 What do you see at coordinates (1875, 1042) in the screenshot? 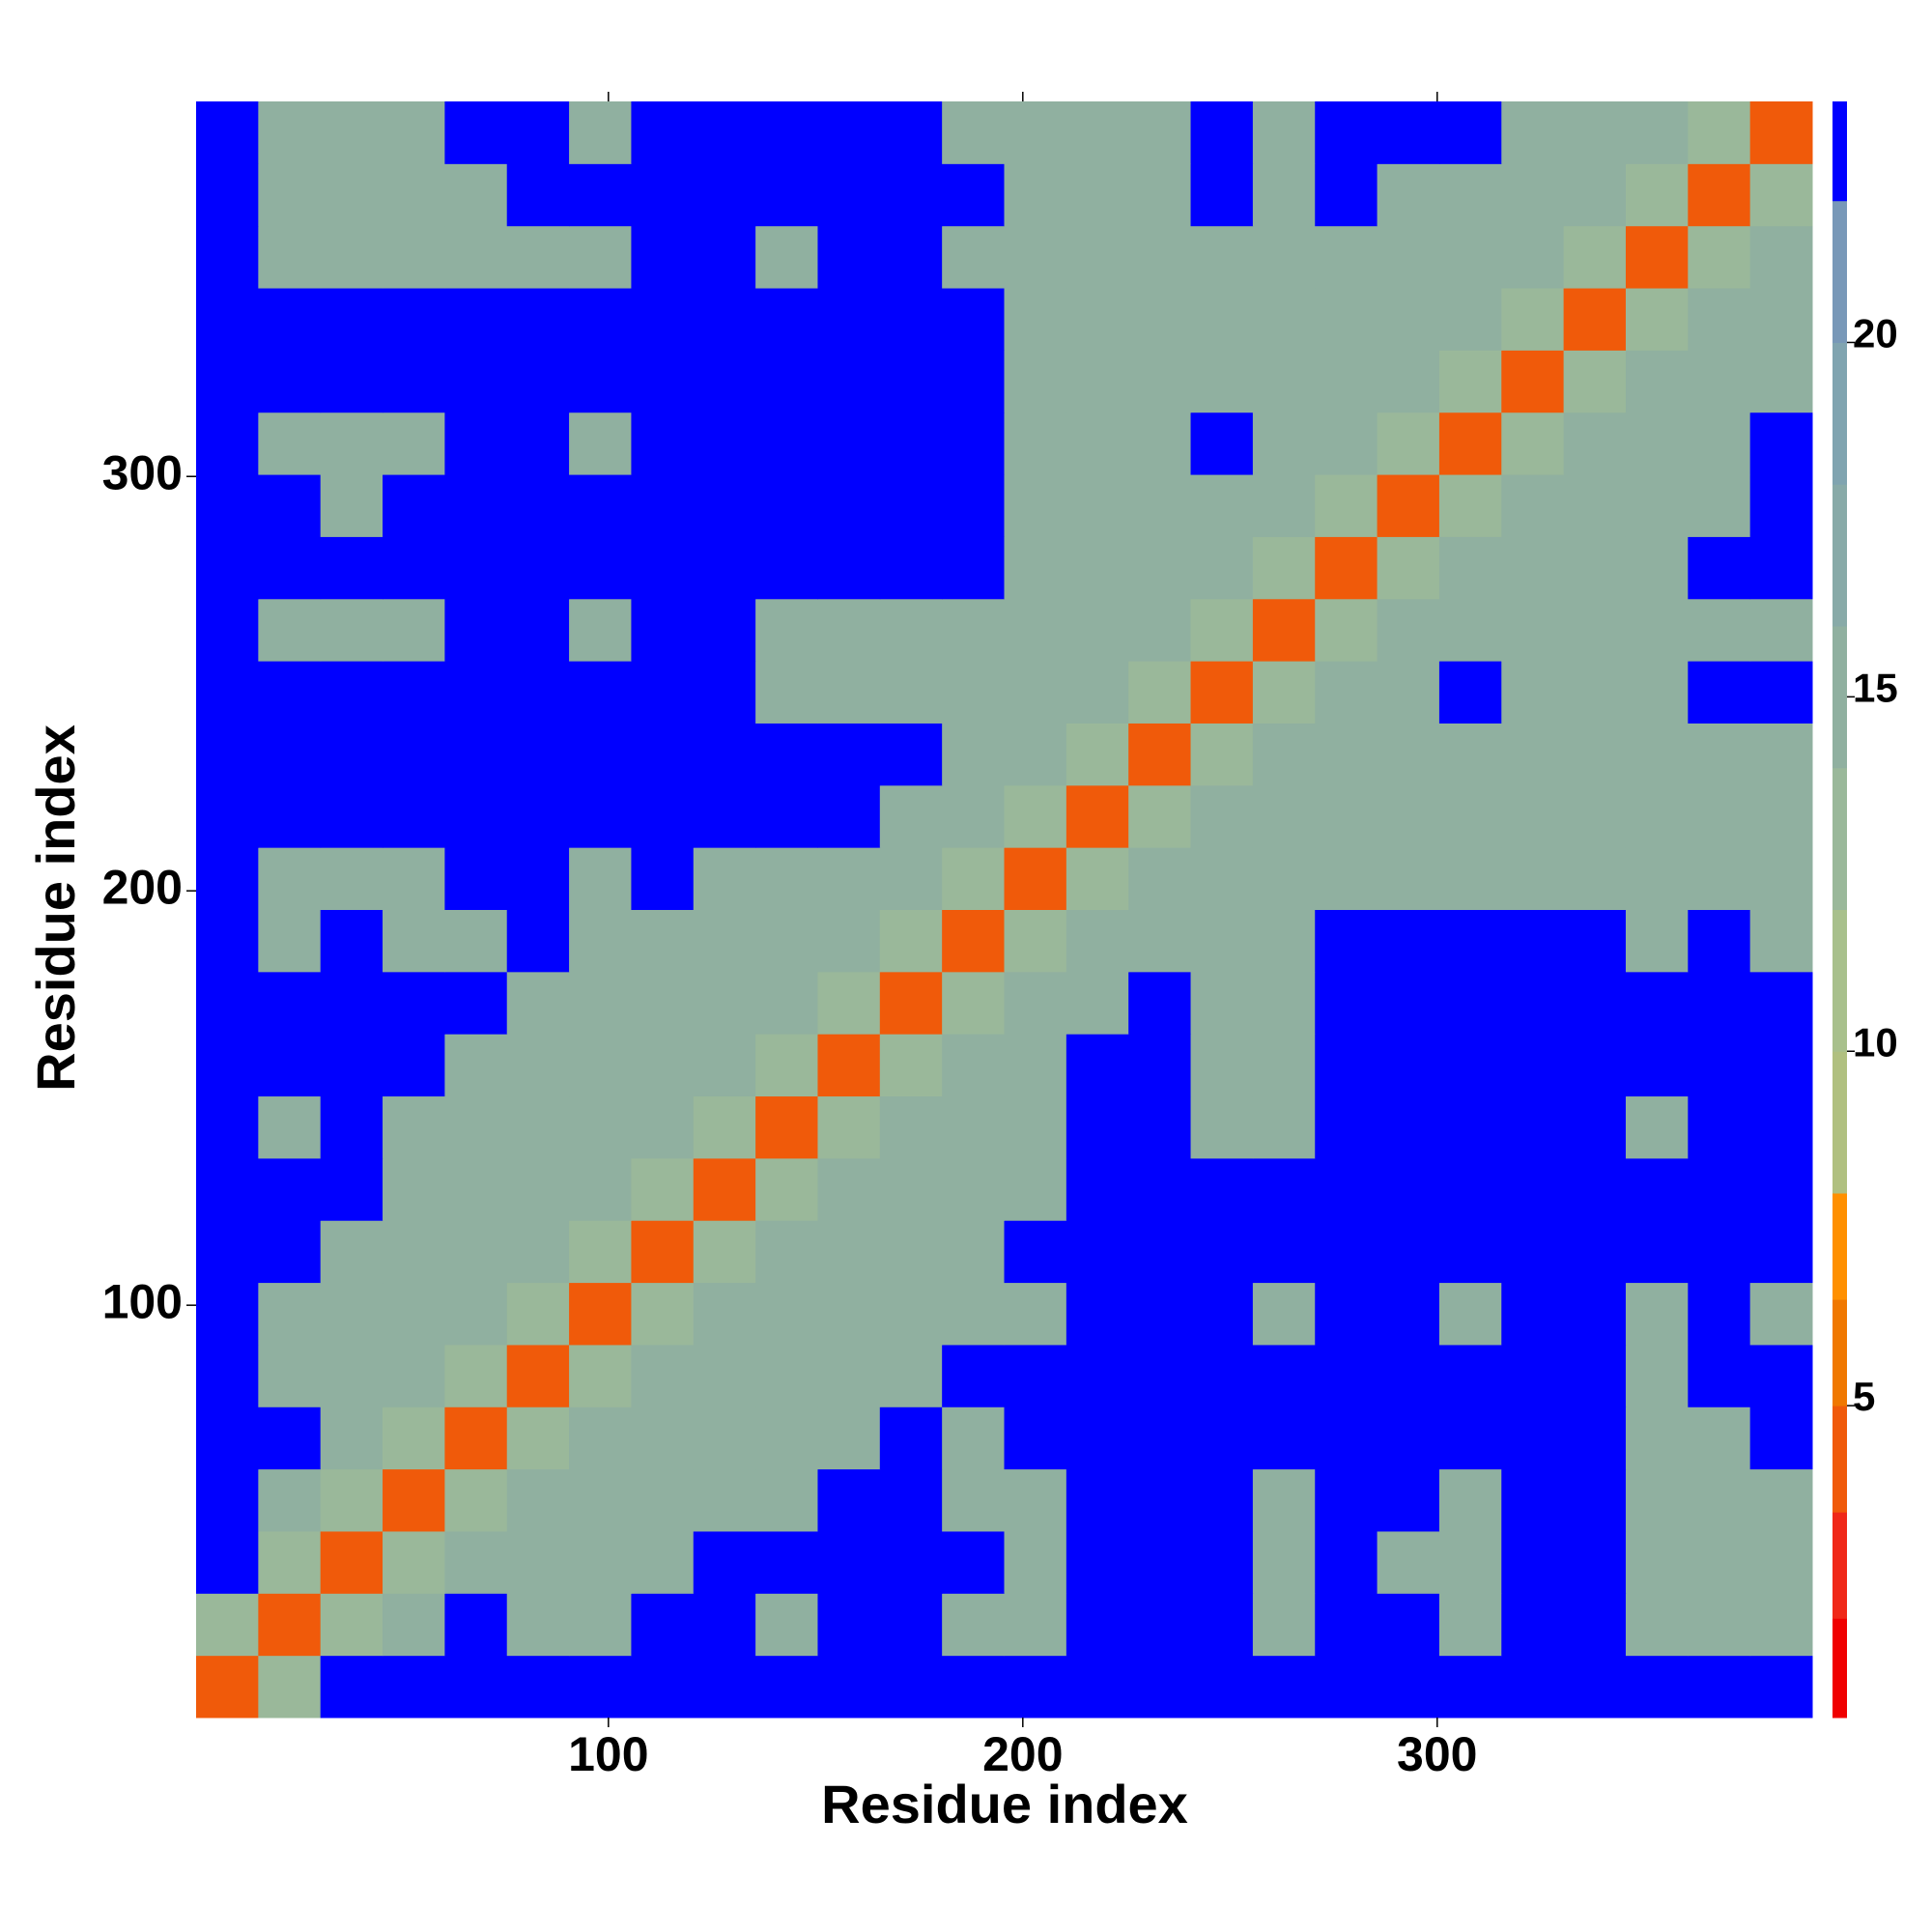
I see `colorbar-tick-label: 10` at bounding box center [1875, 1042].